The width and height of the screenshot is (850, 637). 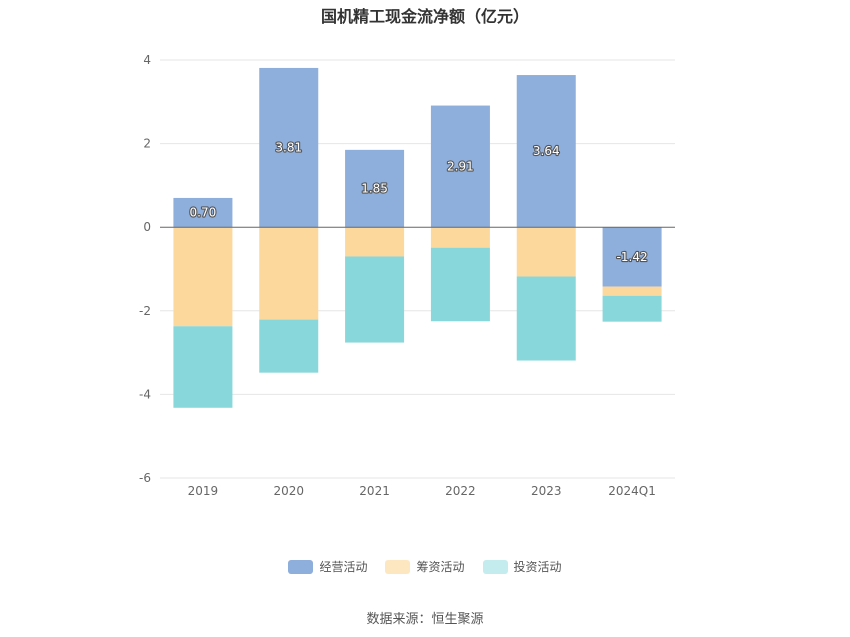 What do you see at coordinates (203, 491) in the screenshot?
I see `x-tick-label: 2019` at bounding box center [203, 491].